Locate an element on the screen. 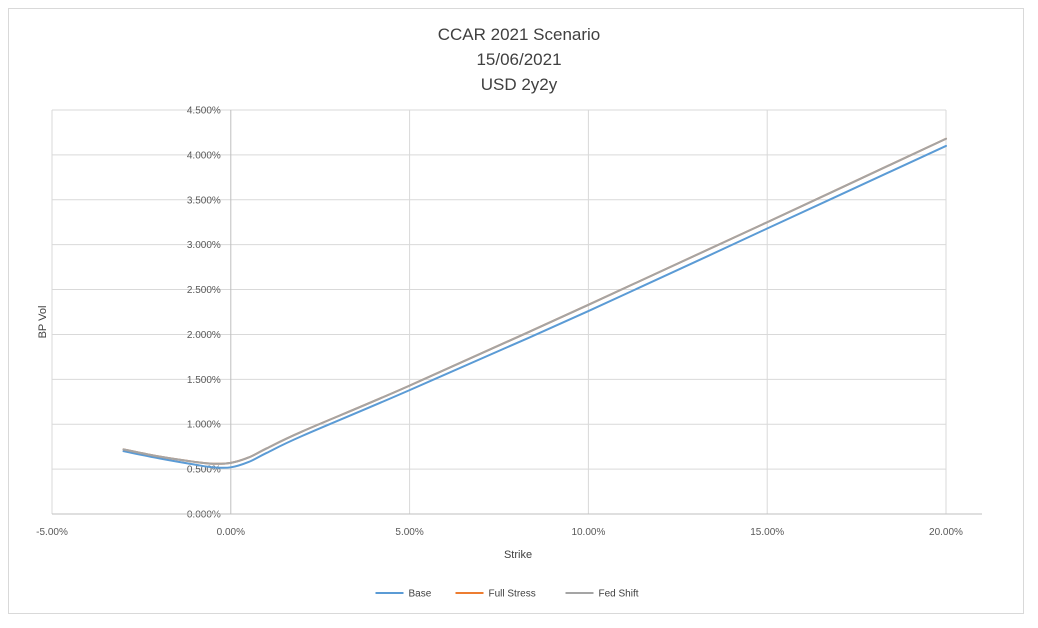 The width and height of the screenshot is (1038, 628). chart-title-line-2: 15/06/2021 is located at coordinates (519, 59).